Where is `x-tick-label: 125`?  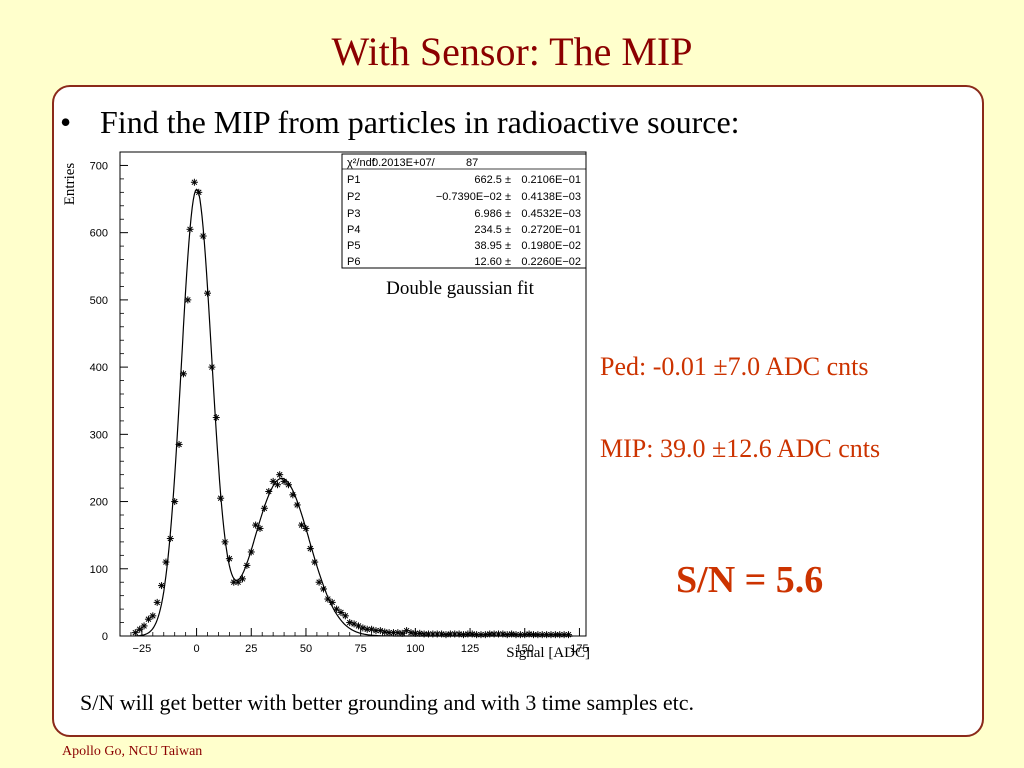
x-tick-label: 125 is located at coordinates (470, 649).